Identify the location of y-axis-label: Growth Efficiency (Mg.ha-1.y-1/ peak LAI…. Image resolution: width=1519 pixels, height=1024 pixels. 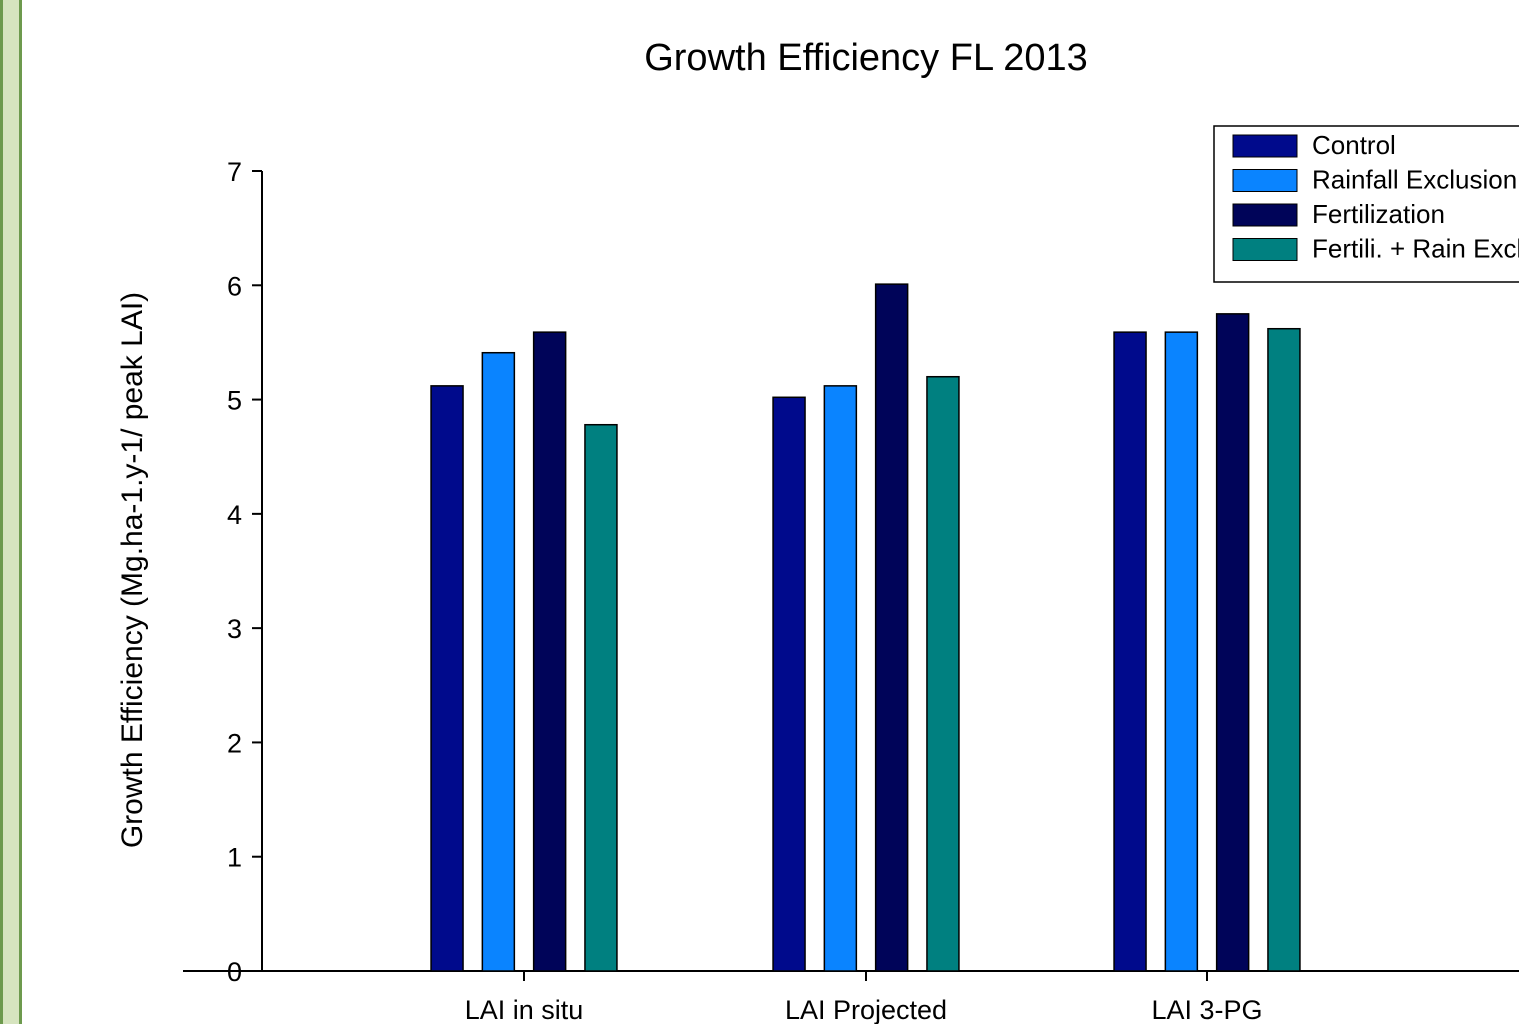
(132, 570).